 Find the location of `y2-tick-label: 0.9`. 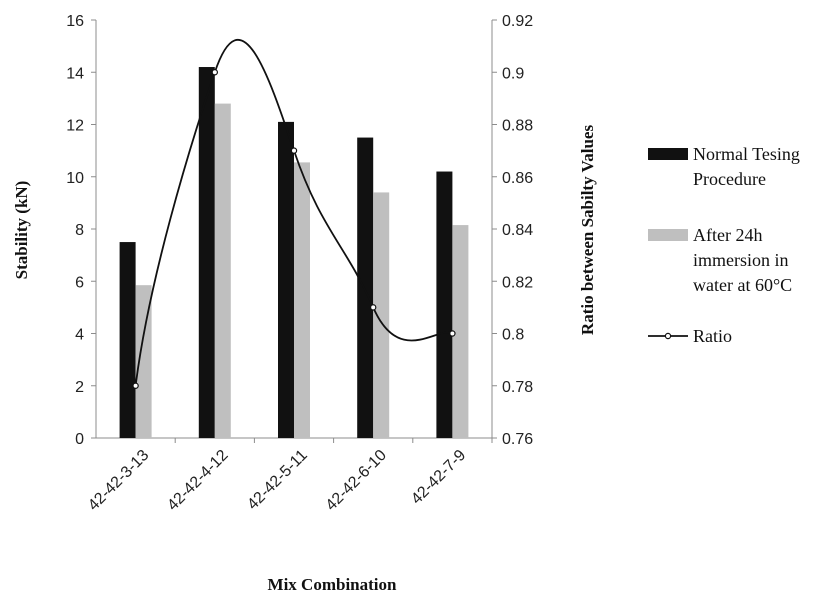

y2-tick-label: 0.9 is located at coordinates (513, 73).